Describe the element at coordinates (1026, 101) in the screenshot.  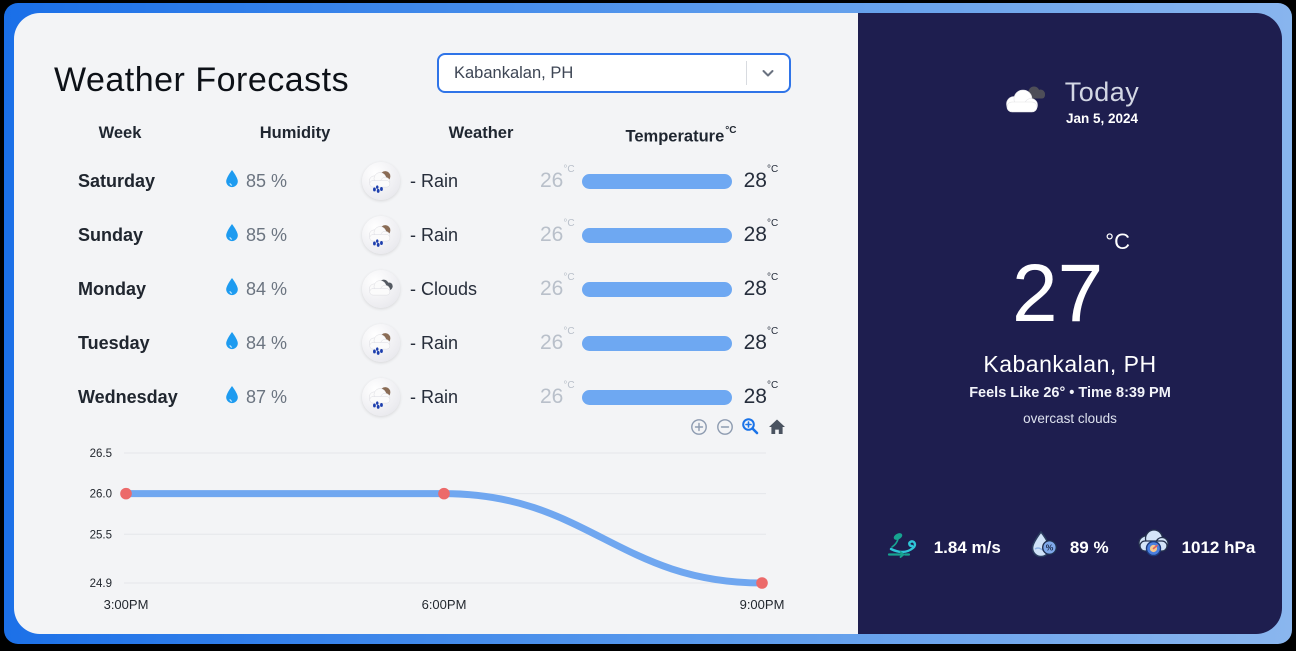
I see `clouds-icon` at that location.